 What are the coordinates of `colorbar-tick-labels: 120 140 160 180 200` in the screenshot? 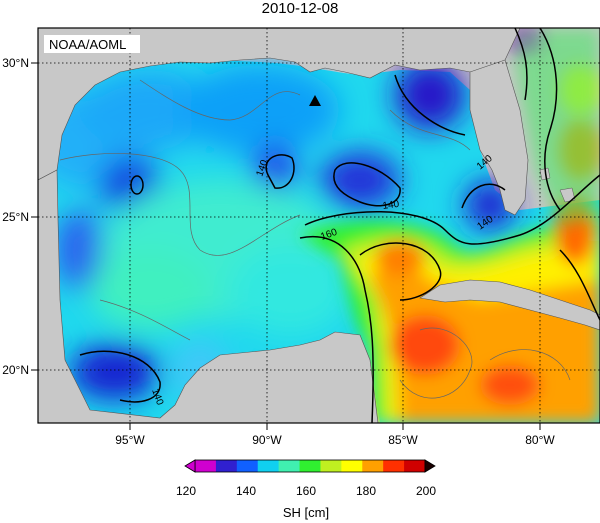 It's located at (306, 491).